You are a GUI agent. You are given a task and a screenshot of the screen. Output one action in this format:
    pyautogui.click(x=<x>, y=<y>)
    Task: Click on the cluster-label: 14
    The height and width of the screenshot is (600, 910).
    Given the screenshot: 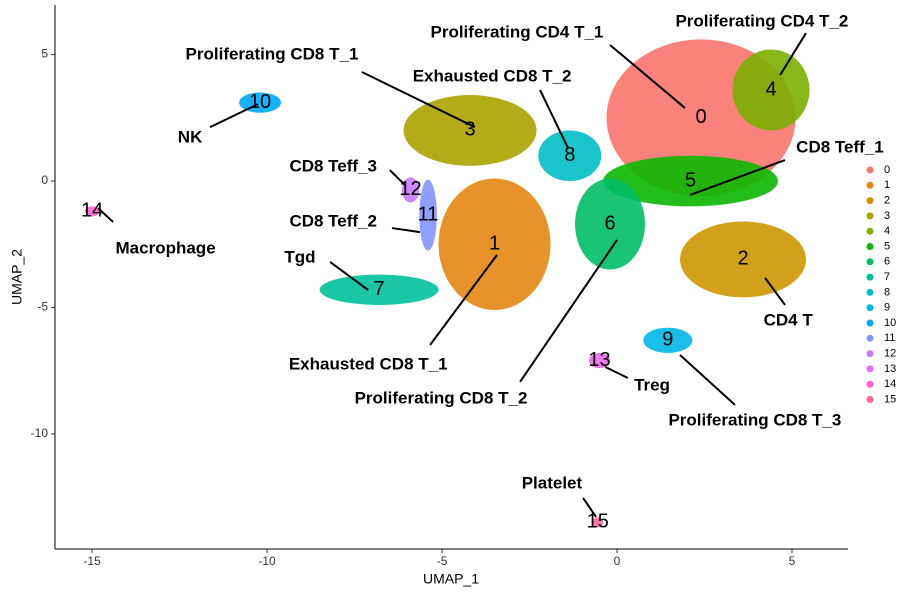 What is the action you would take?
    pyautogui.click(x=92, y=211)
    